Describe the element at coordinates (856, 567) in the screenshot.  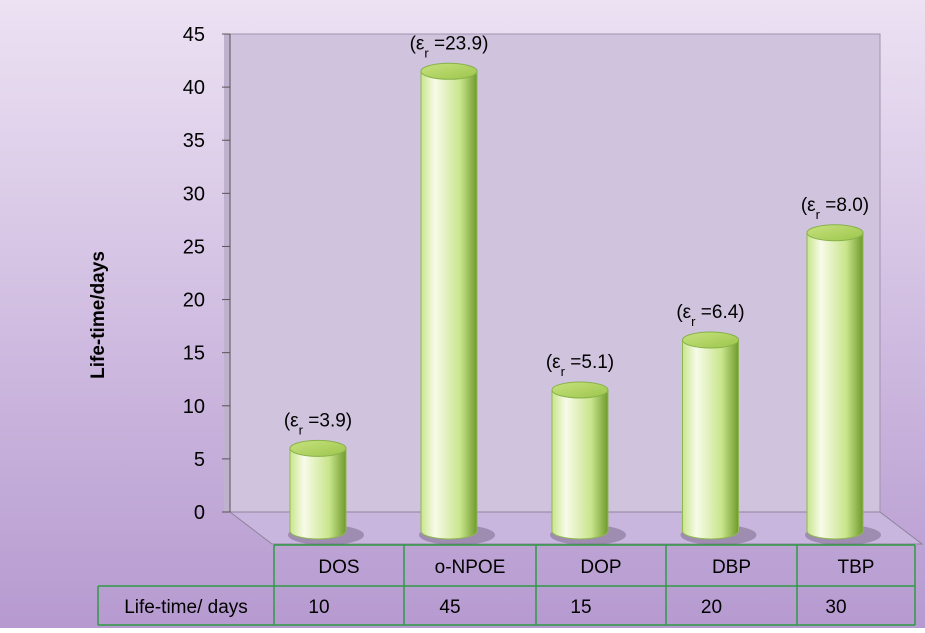
I see `x-category-label: TBP` at that location.